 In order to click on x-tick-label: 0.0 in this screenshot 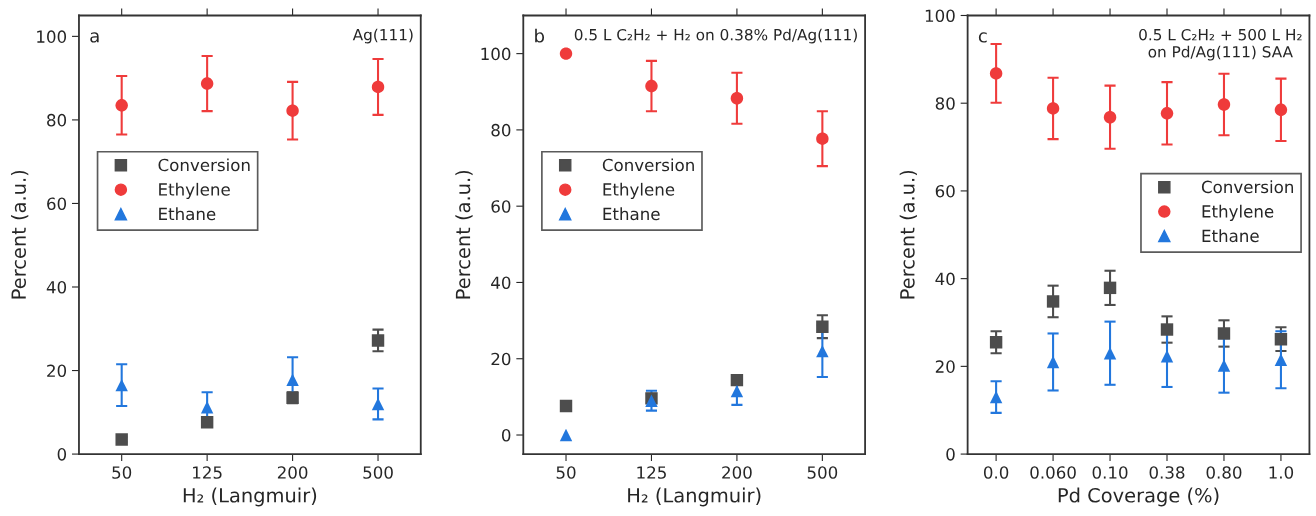, I will do `click(996, 472)`.